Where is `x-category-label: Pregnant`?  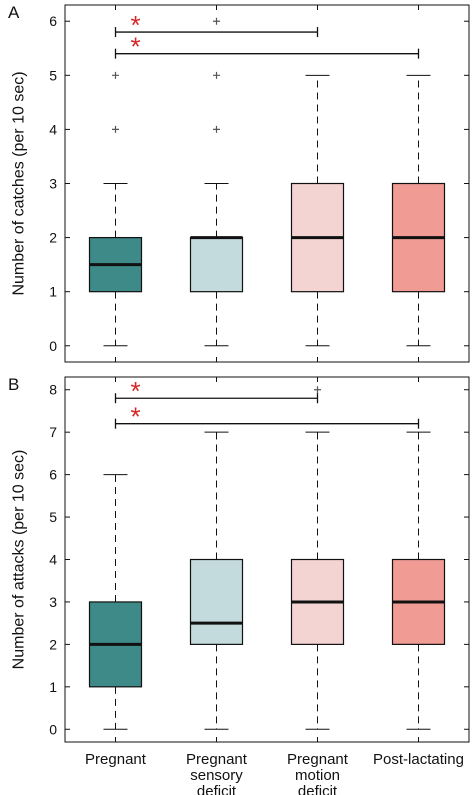 x-category-label: Pregnant is located at coordinates (116, 759).